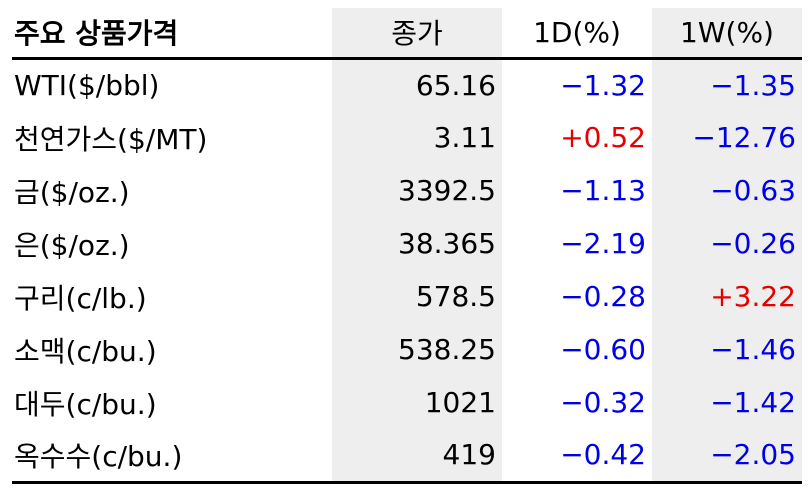  I want to click on change-1w: −1.35, so click(727, 84).